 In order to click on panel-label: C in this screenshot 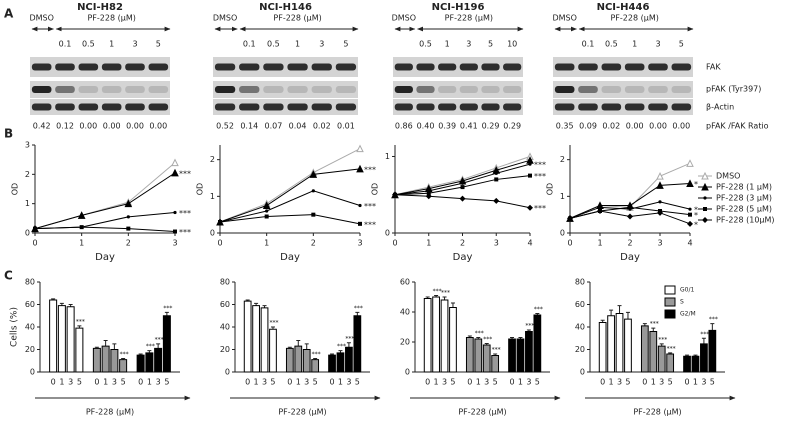, I will do `click(8, 276)`.